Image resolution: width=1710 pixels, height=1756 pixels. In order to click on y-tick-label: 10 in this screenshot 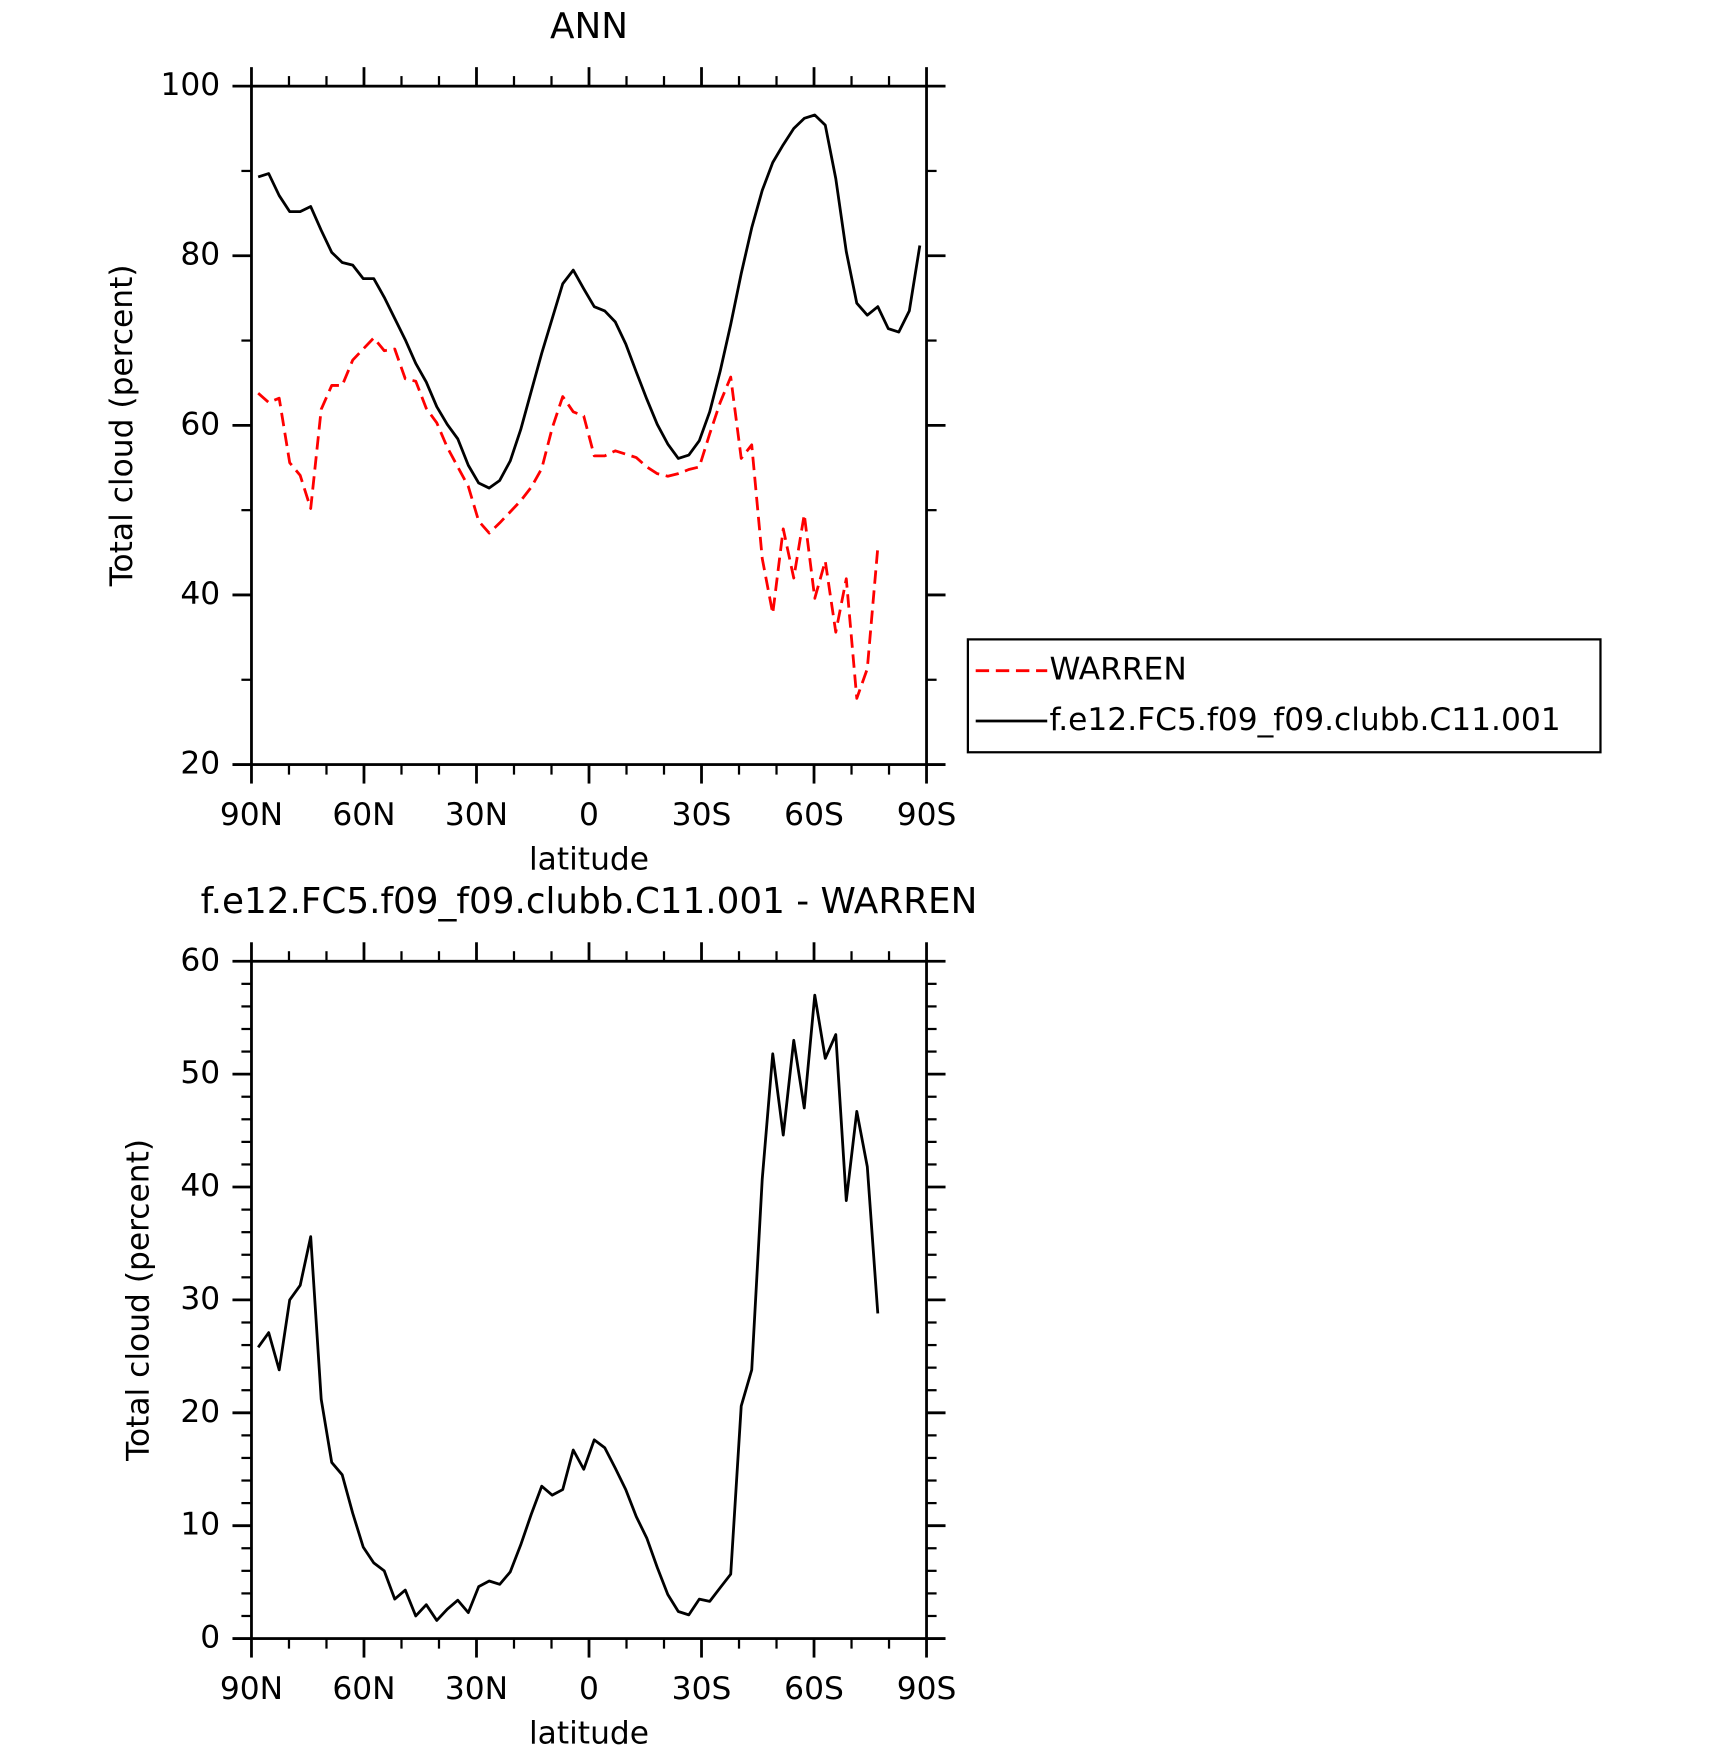, I will do `click(200, 1525)`.